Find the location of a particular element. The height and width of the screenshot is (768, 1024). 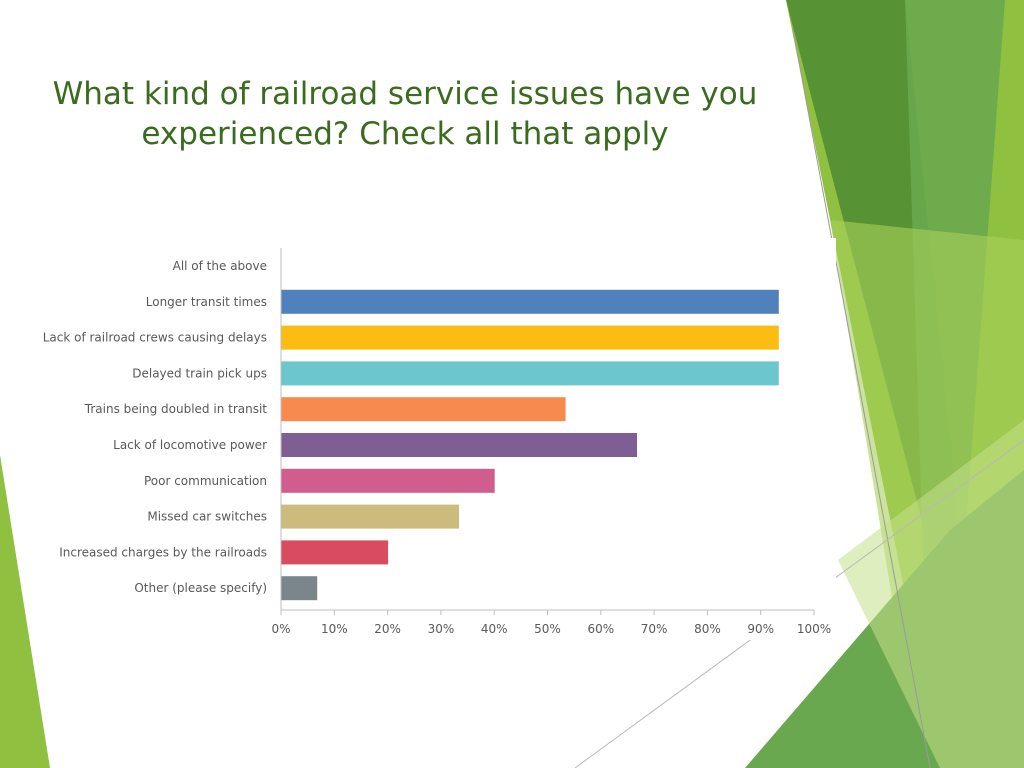

x-tick-label: 40% is located at coordinates (494, 629).